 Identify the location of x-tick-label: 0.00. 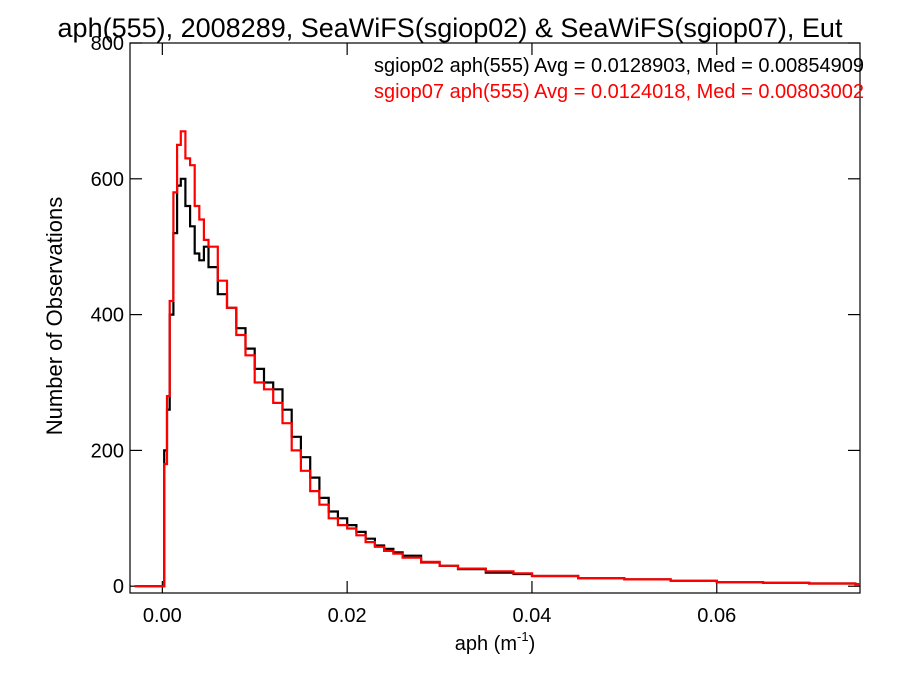
(162, 616).